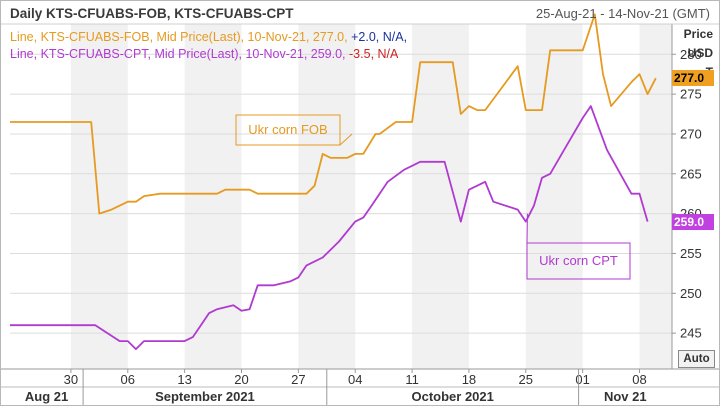 The image size is (720, 406). I want to click on x-tick-label: 04, so click(355, 379).